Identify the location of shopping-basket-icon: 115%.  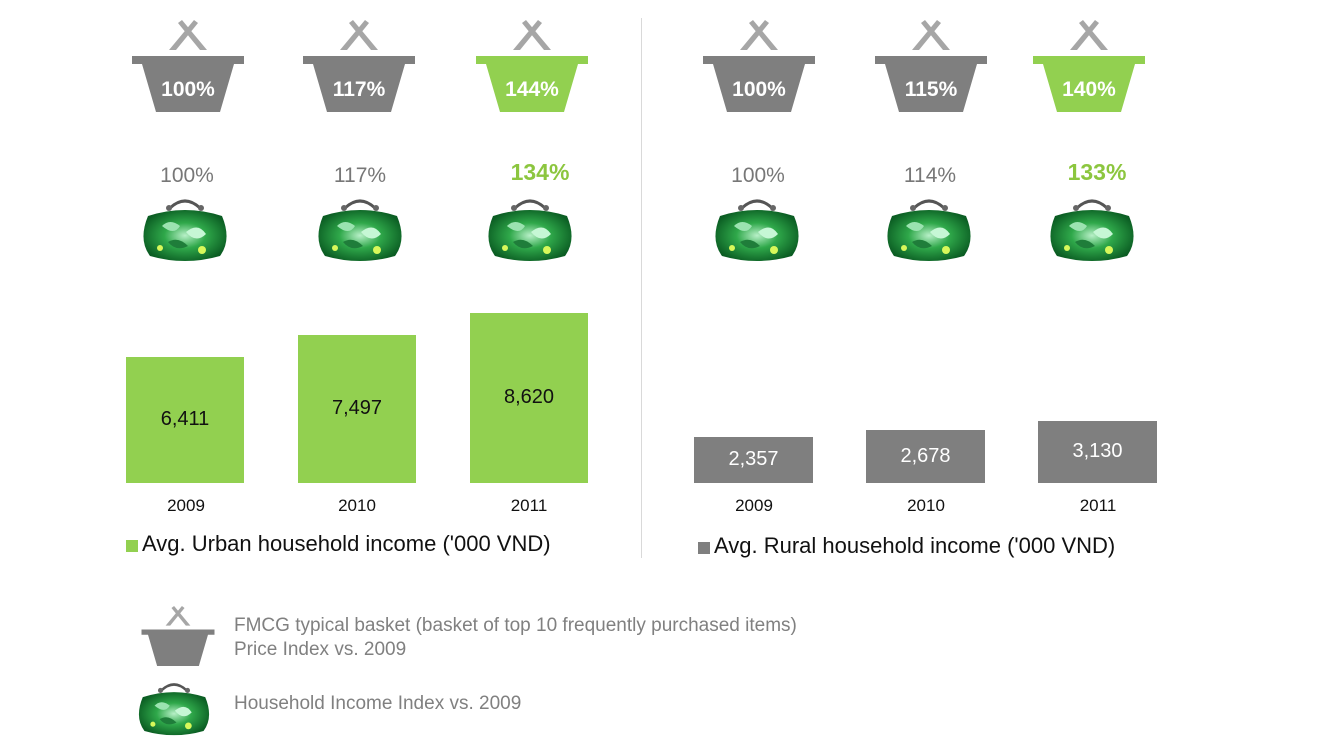
(931, 66).